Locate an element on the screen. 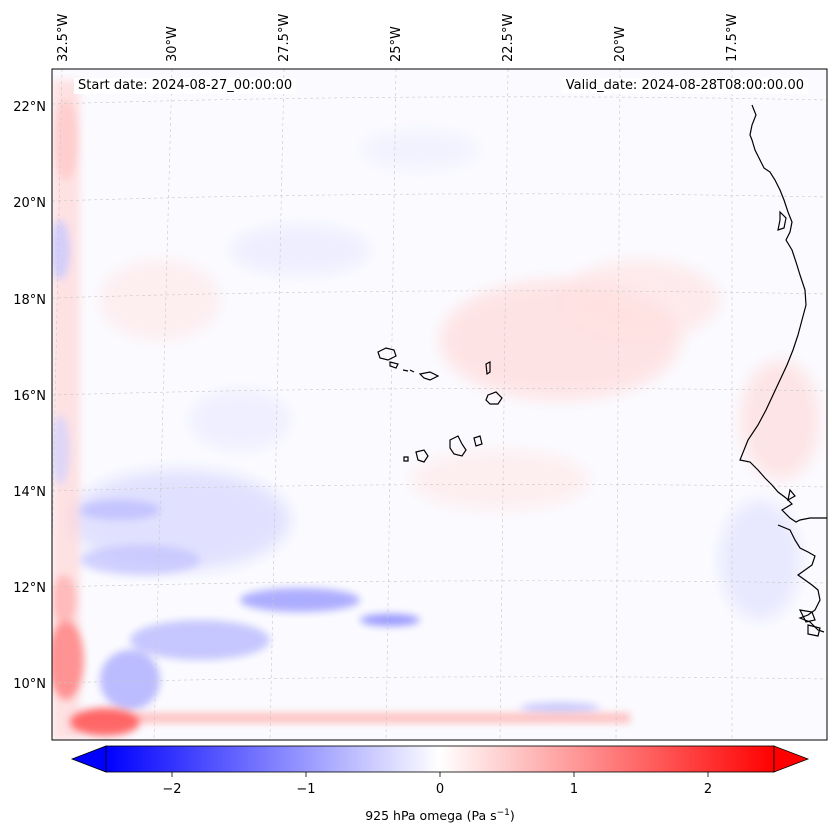 The height and width of the screenshot is (839, 837). colorbar-label: 925 hPa omega (Pa s−1) is located at coordinates (418, 815).